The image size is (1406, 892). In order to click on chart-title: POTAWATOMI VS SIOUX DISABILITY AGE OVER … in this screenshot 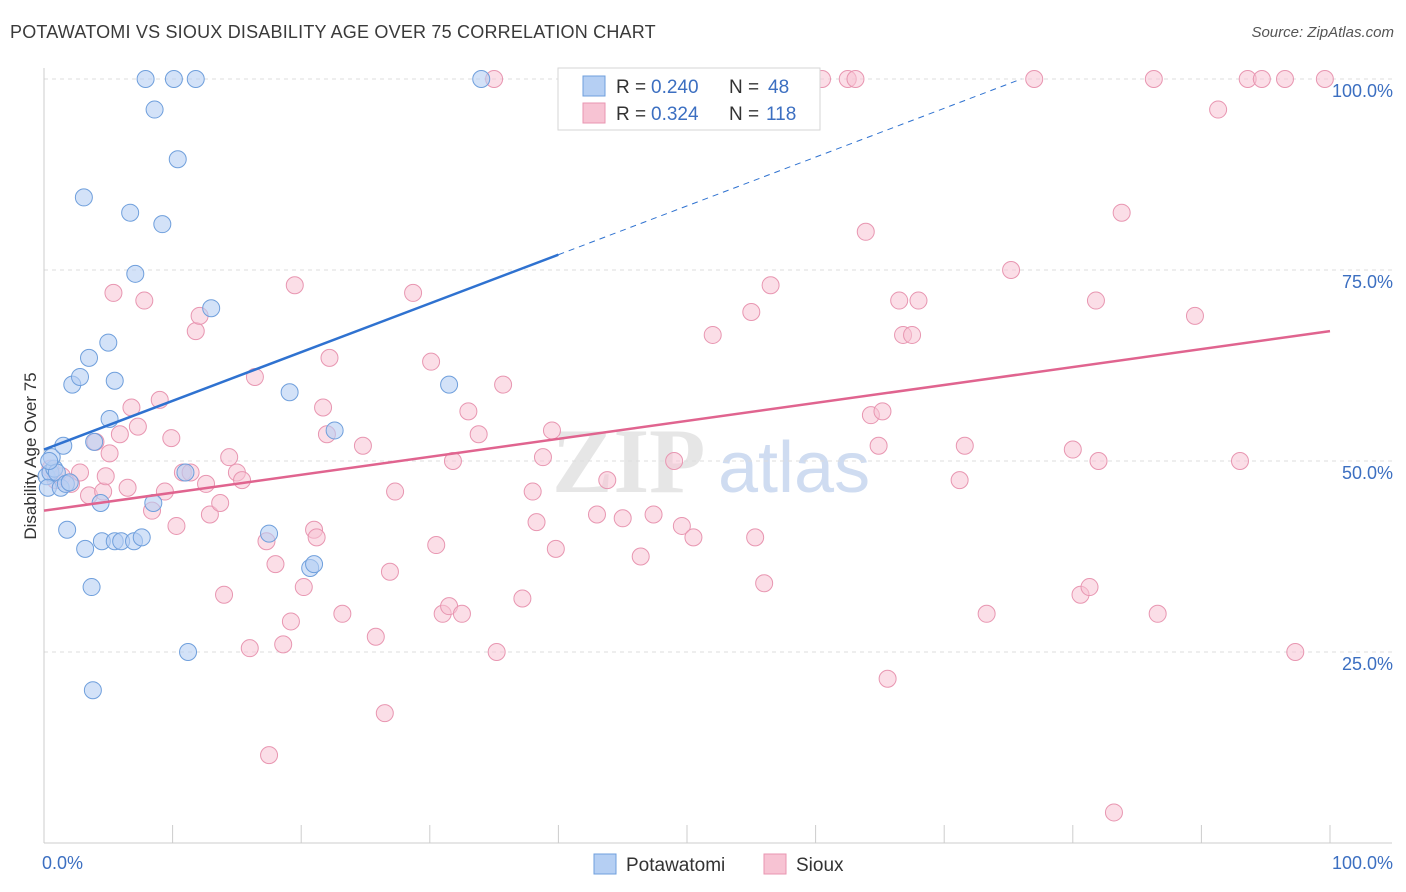, I will do `click(333, 32)`.